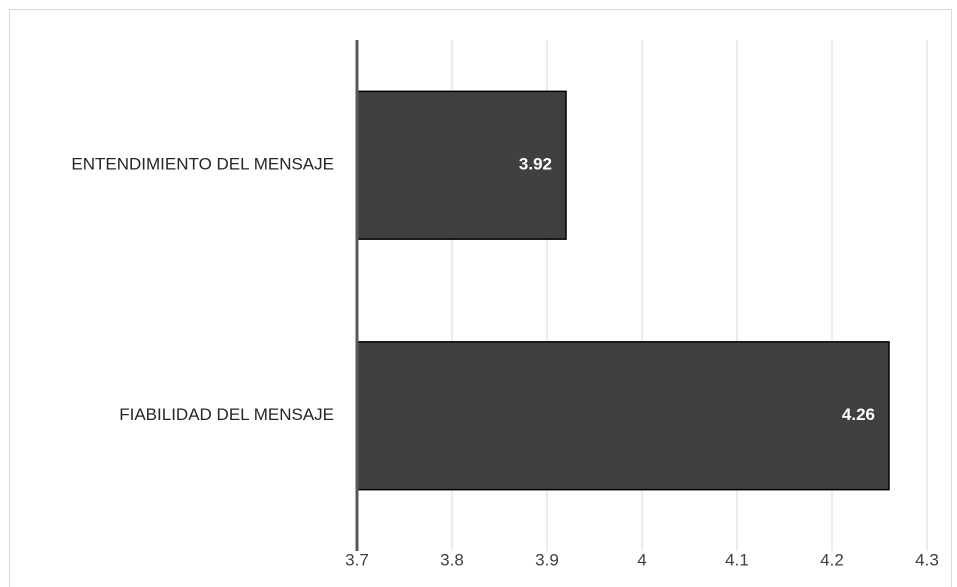 The height and width of the screenshot is (587, 957). Describe the element at coordinates (832, 559) in the screenshot. I see `x-tick-label: 4.2` at that location.